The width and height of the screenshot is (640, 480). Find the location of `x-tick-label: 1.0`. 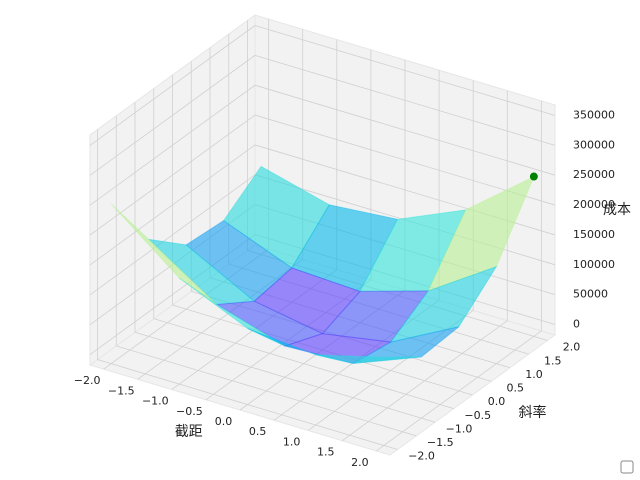

x-tick-label: 1.0 is located at coordinates (292, 441).